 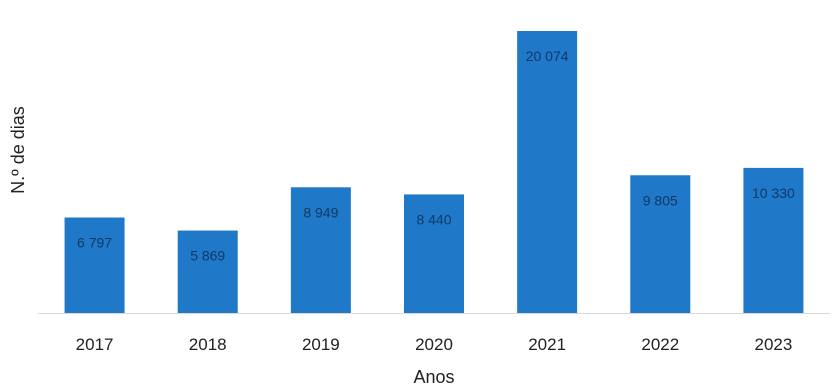 What do you see at coordinates (660, 344) in the screenshot?
I see `x-tick-label-2022: 2022` at bounding box center [660, 344].